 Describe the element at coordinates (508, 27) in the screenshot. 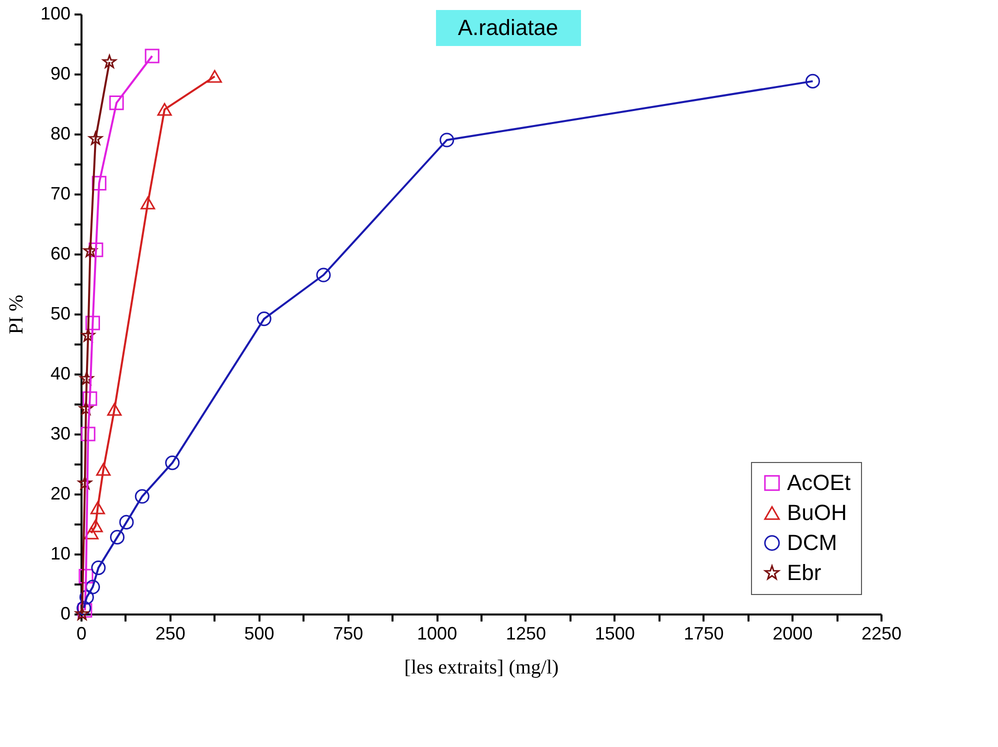

I see `chart-title: A.radiatae` at that location.